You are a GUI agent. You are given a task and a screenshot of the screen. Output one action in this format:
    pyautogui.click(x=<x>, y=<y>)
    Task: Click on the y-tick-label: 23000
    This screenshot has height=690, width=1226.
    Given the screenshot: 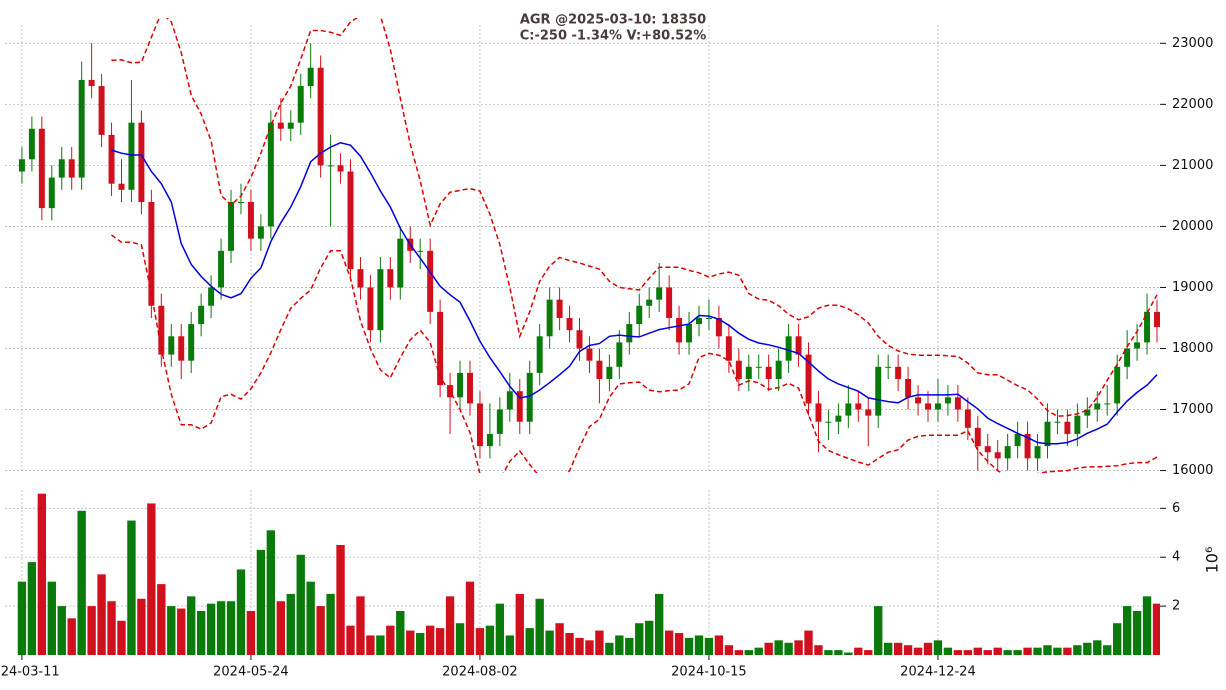 What is the action you would take?
    pyautogui.click(x=1192, y=43)
    